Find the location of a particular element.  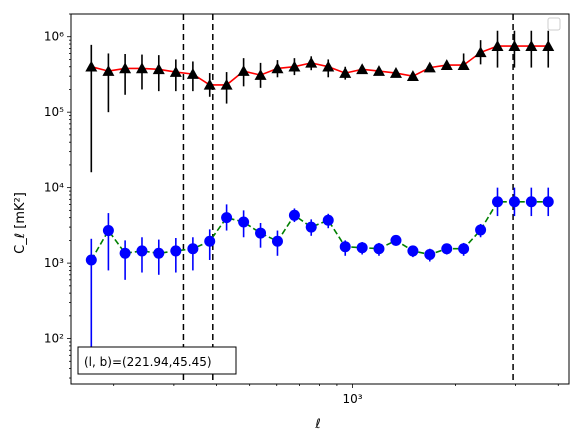

y-tick-label: 10⁵ is located at coordinates (54, 112).